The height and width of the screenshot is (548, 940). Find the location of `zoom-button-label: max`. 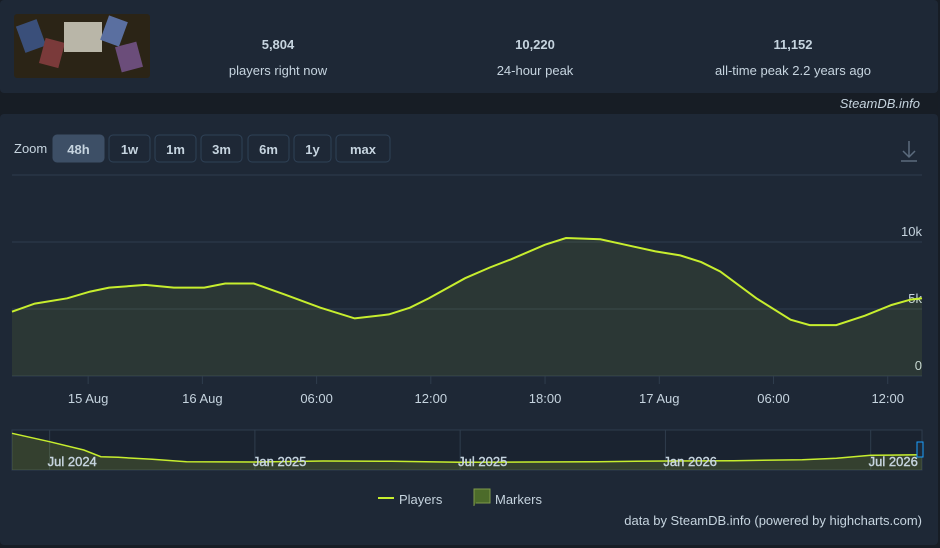

zoom-button-label: max is located at coordinates (363, 149).